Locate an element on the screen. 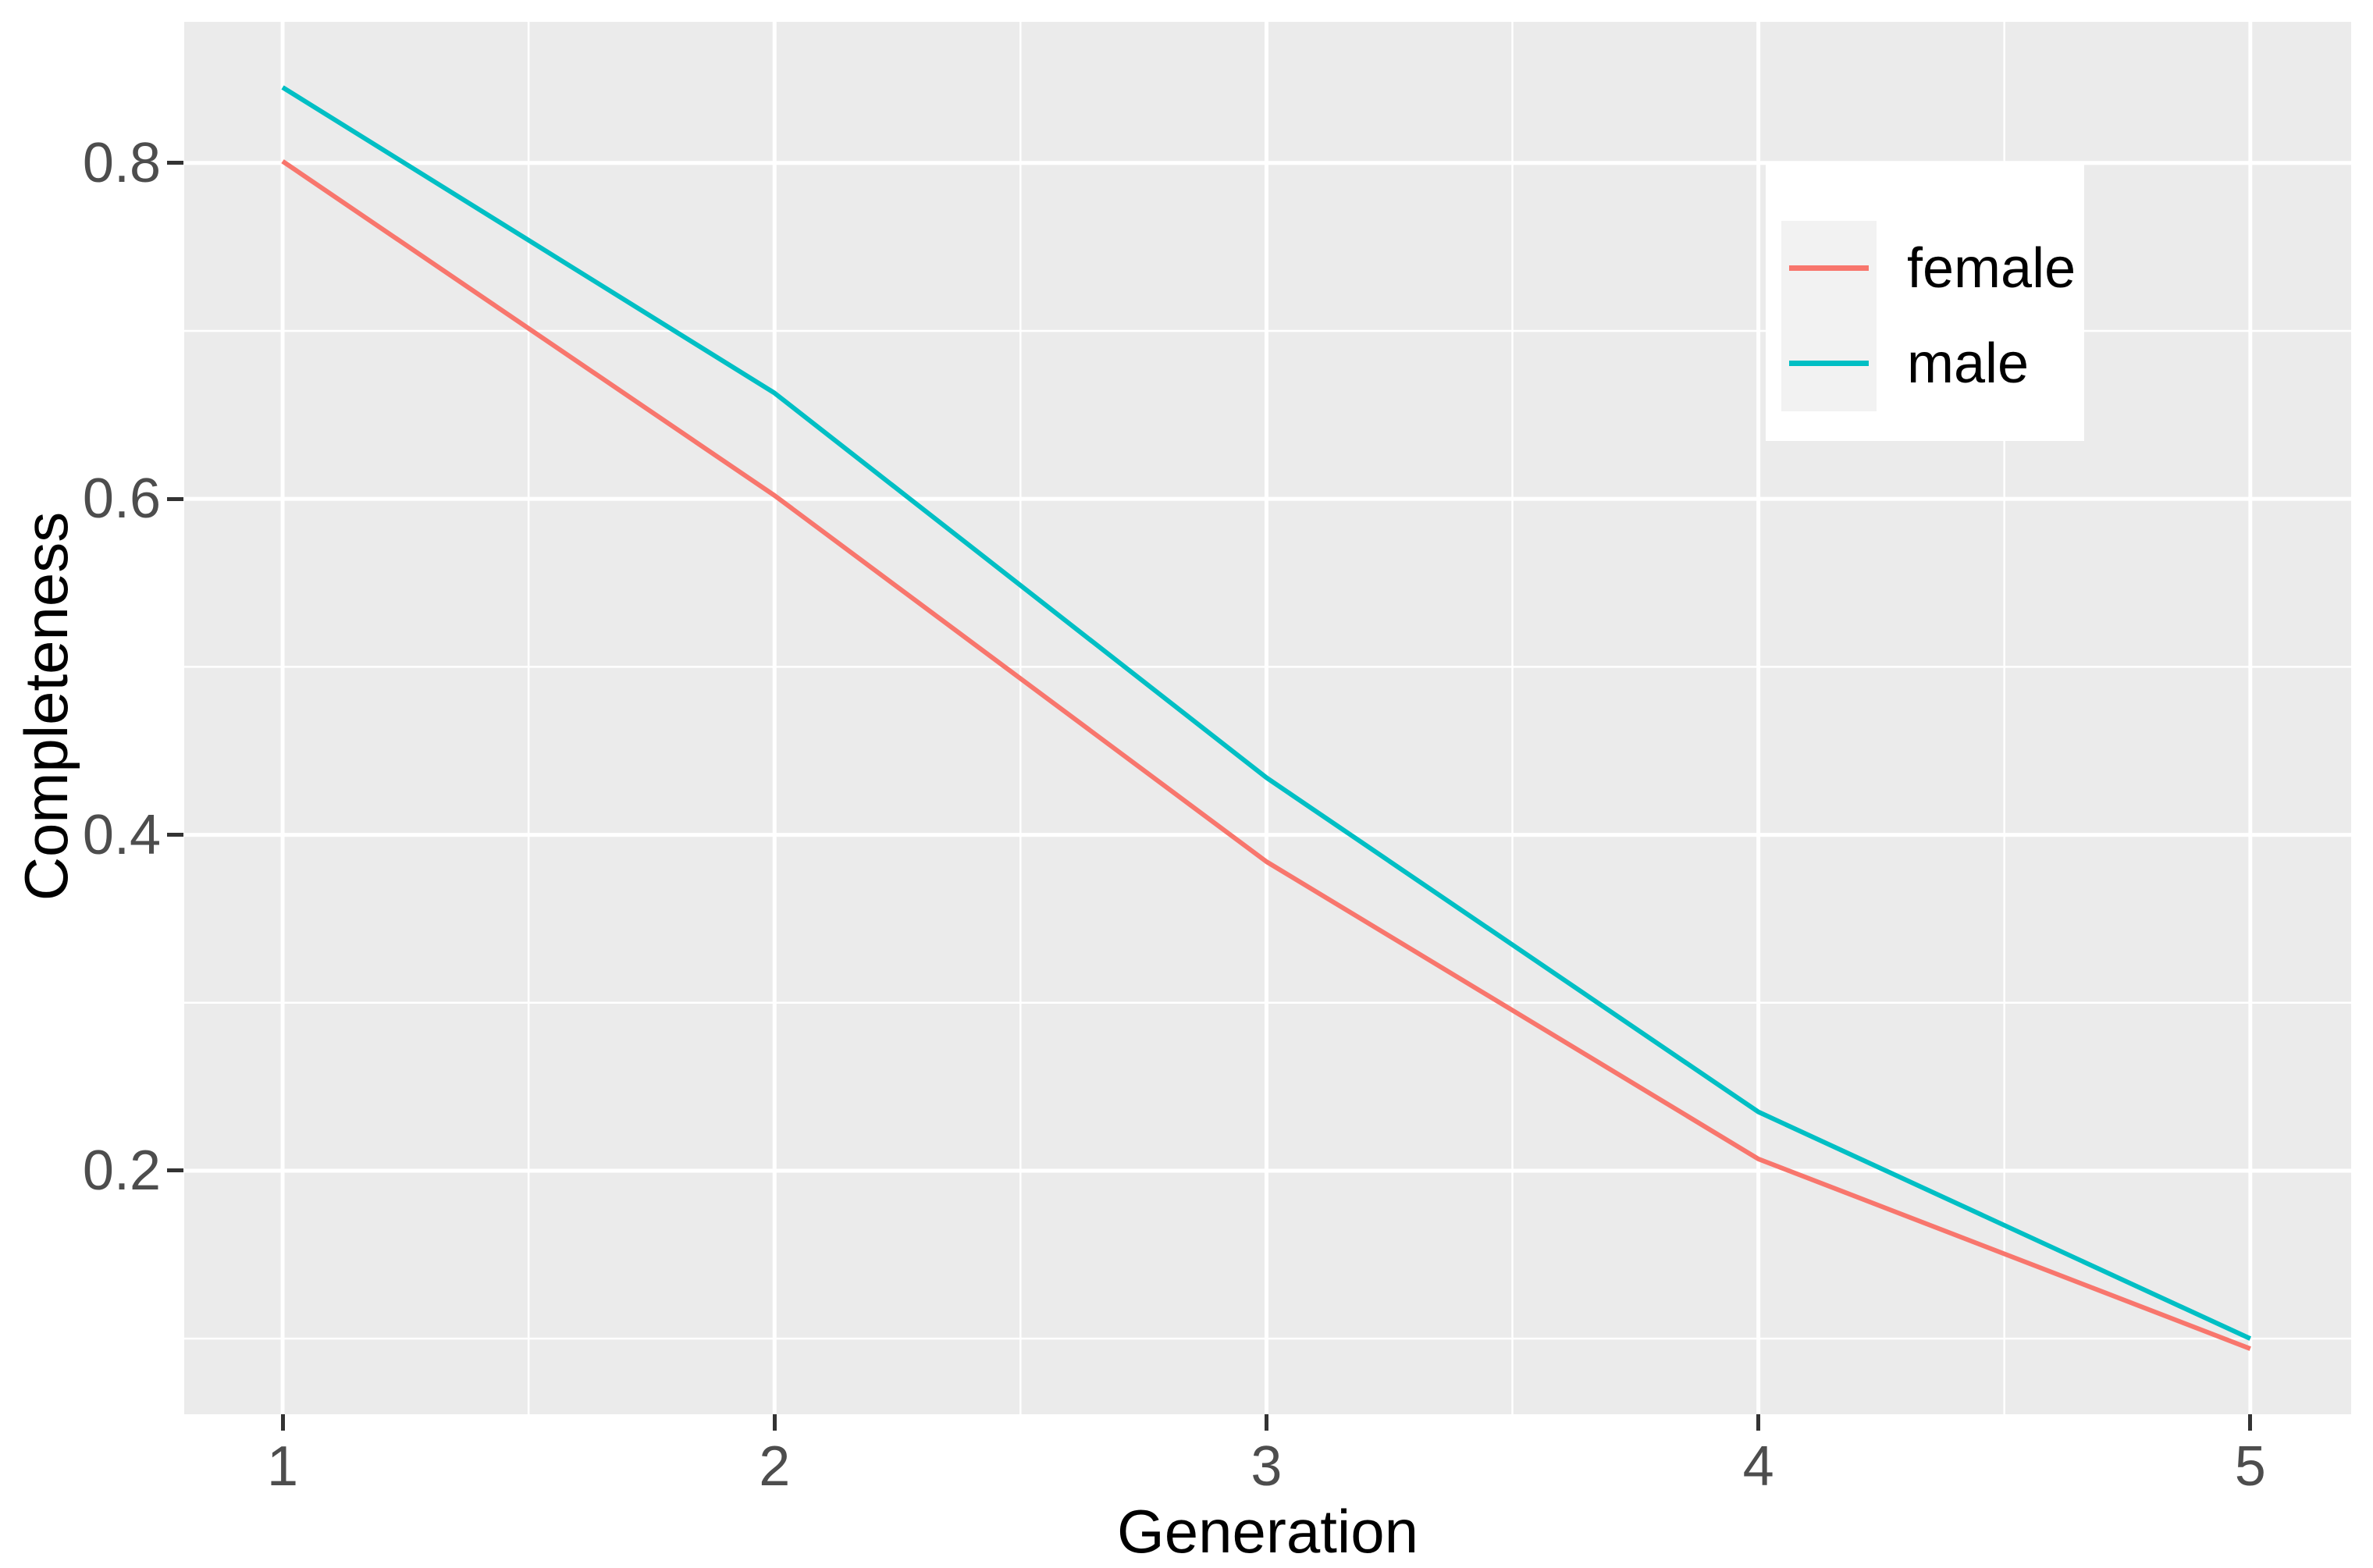  x-tick-label-1: 1 is located at coordinates (283, 1466).